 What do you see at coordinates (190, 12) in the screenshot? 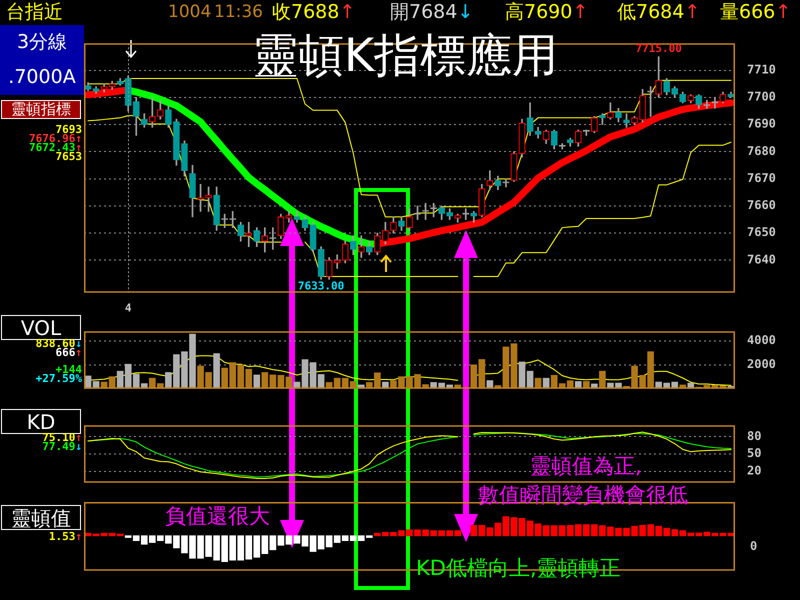
I see `text: 1004` at bounding box center [190, 12].